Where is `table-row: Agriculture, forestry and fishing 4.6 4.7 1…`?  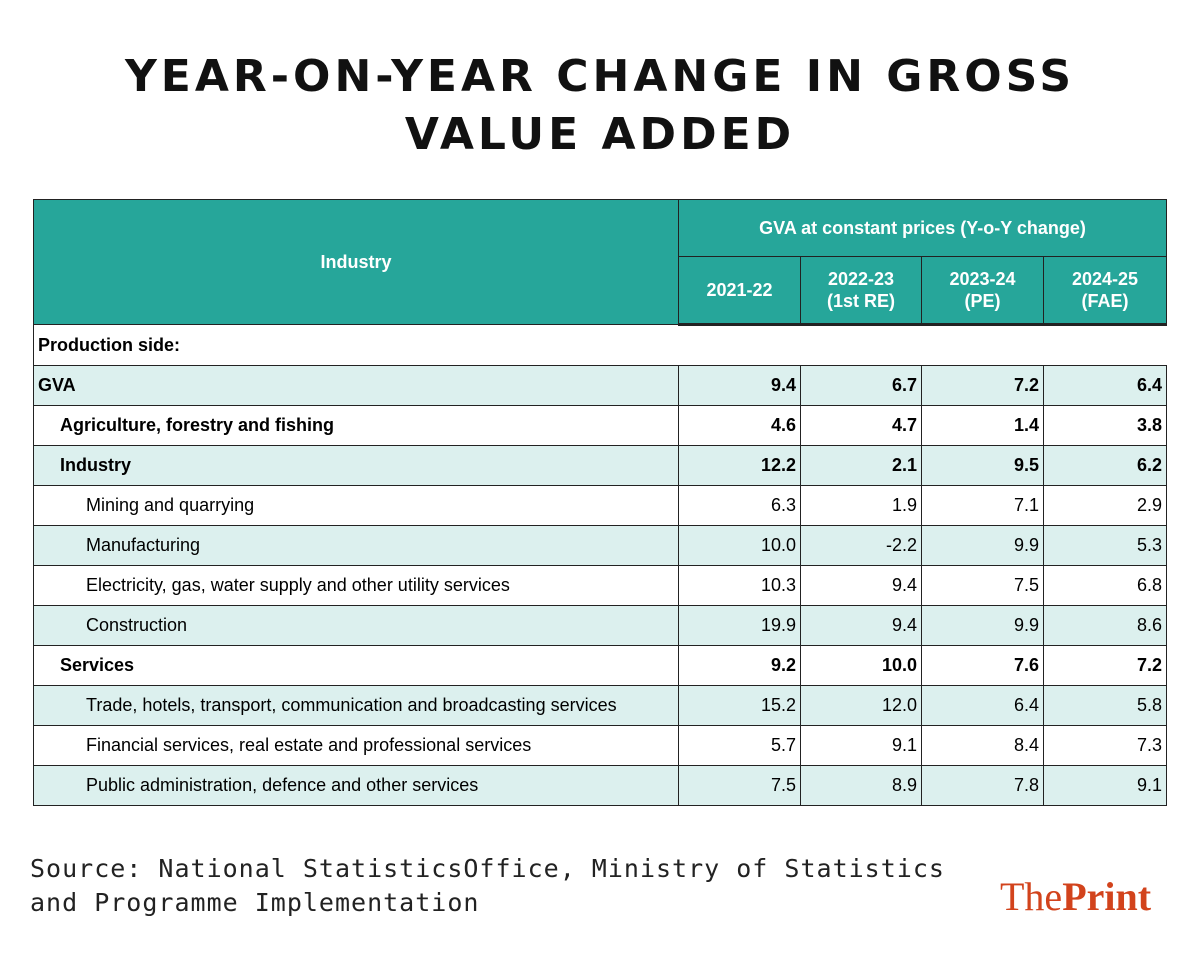 table-row: Agriculture, forestry and fishing 4.6 4.7 1… is located at coordinates (600, 425).